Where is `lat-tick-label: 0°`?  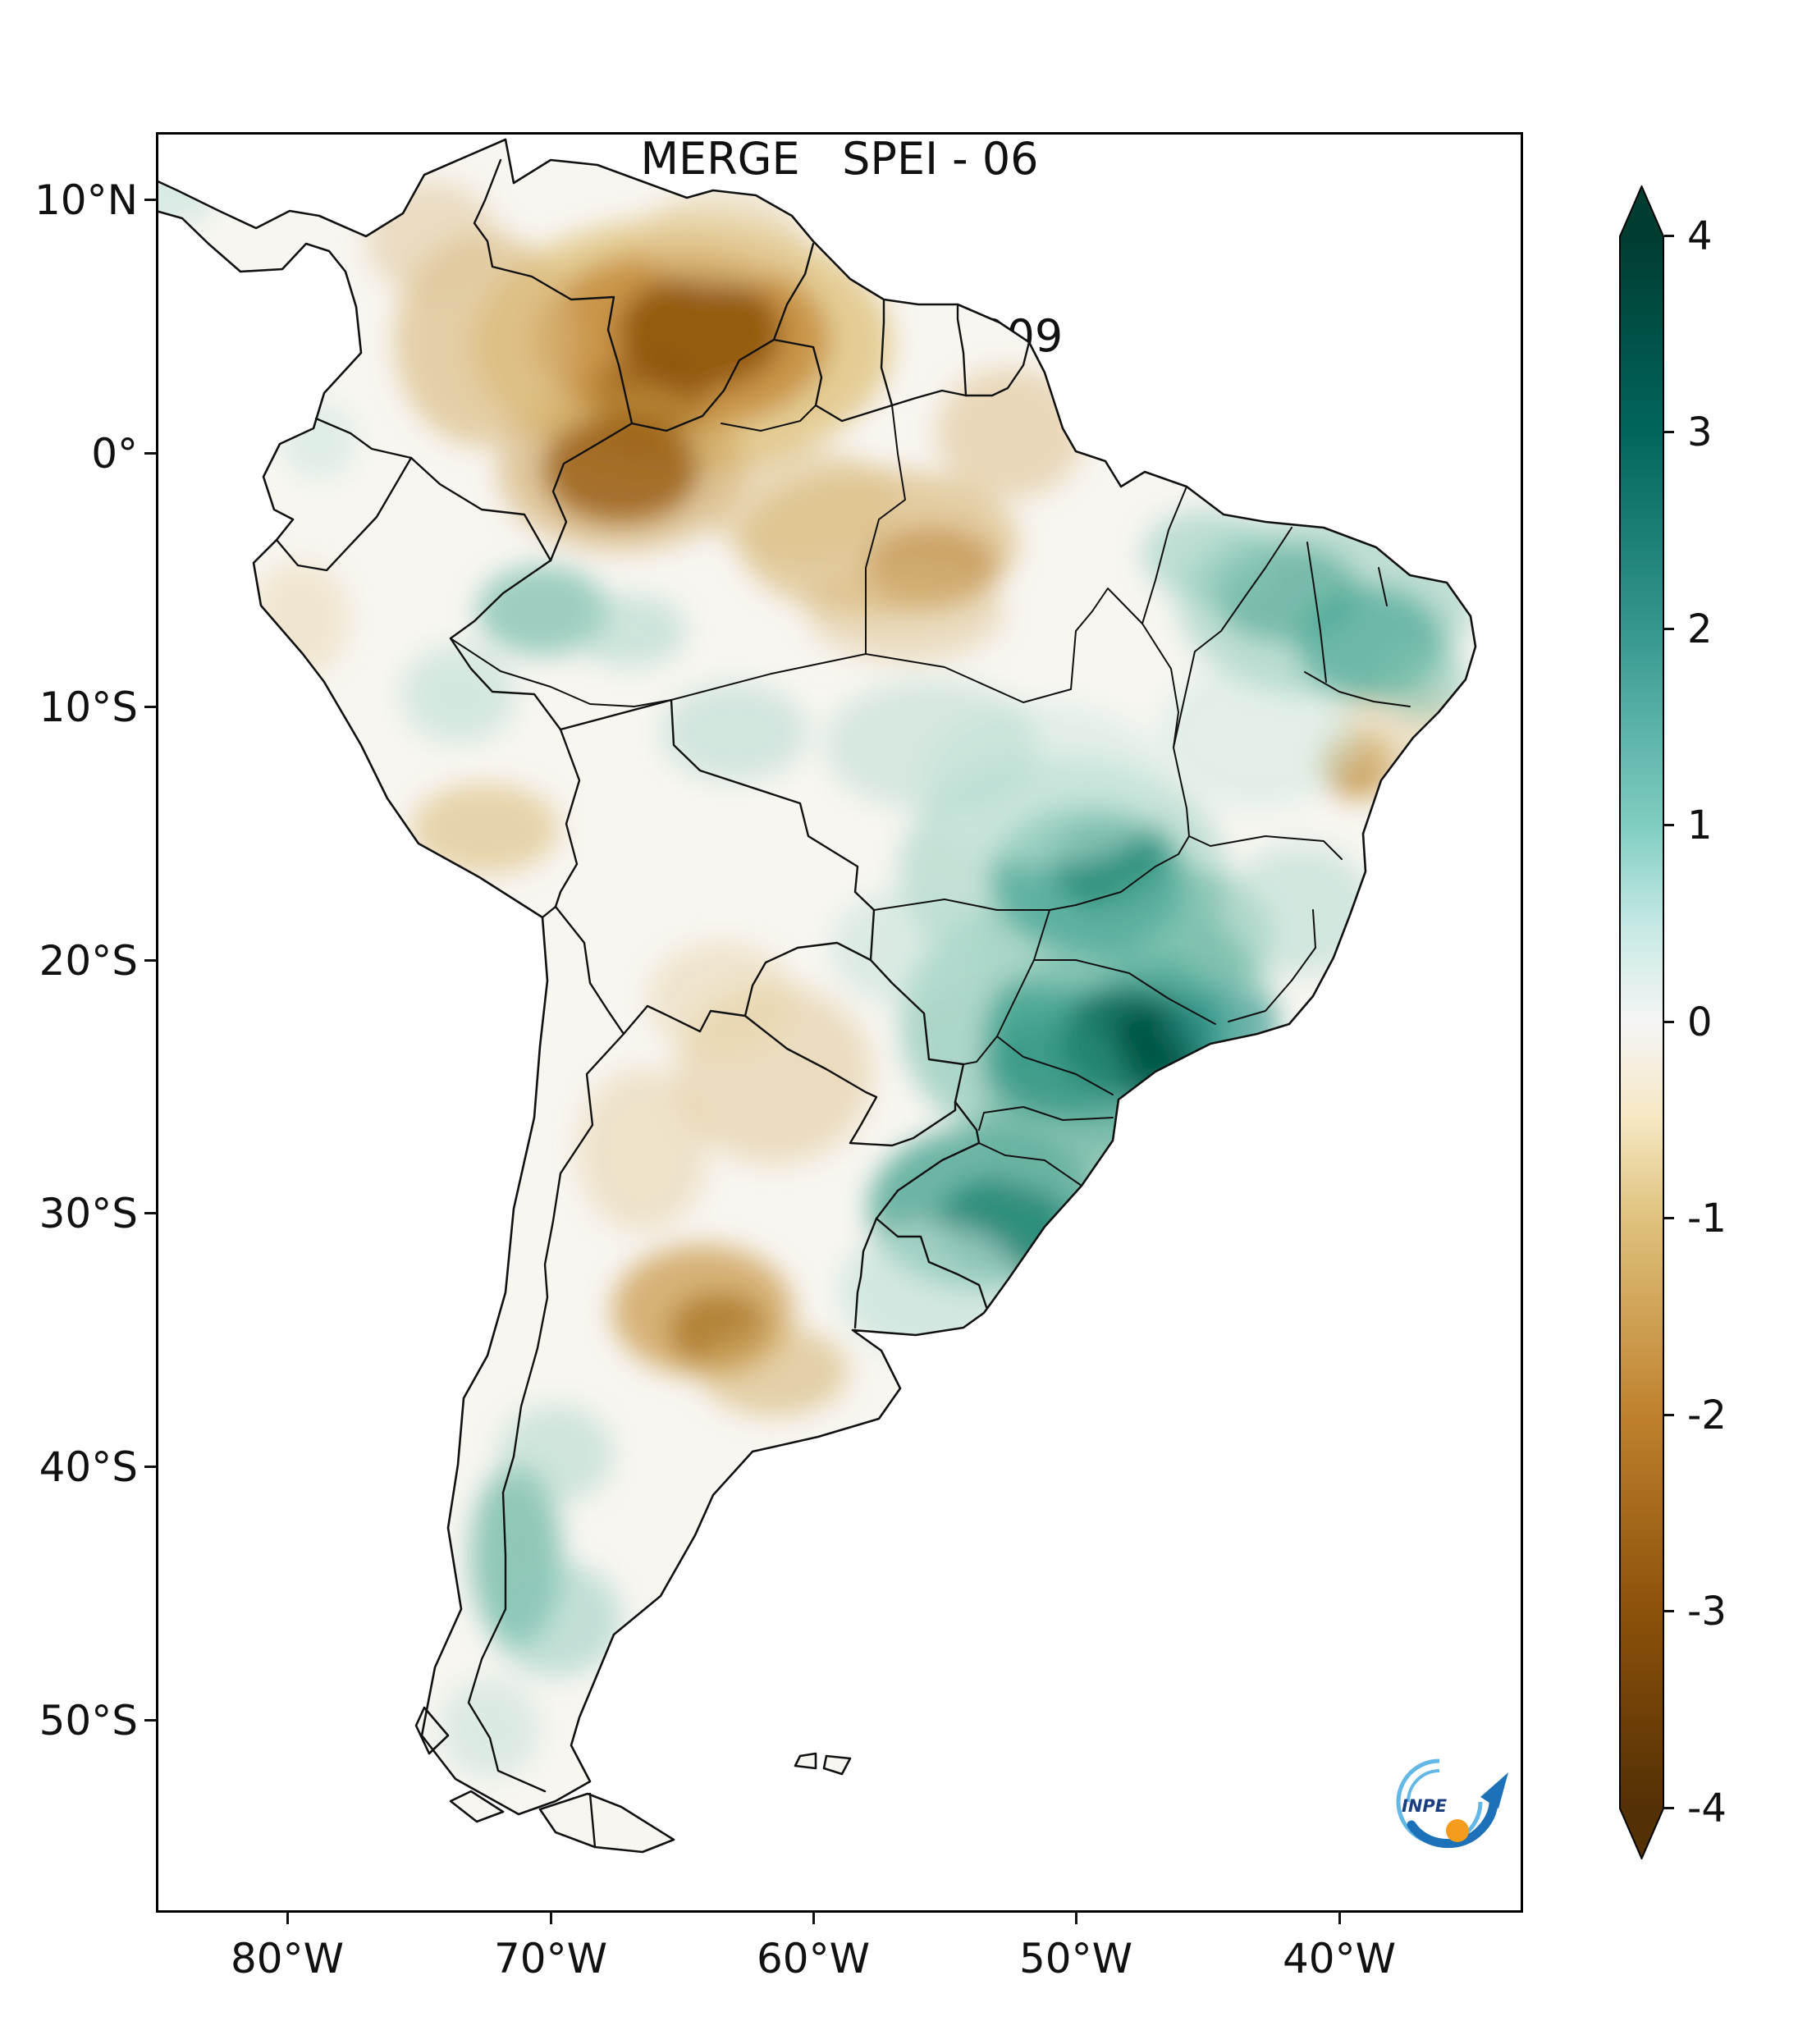 lat-tick-label: 0° is located at coordinates (114, 454).